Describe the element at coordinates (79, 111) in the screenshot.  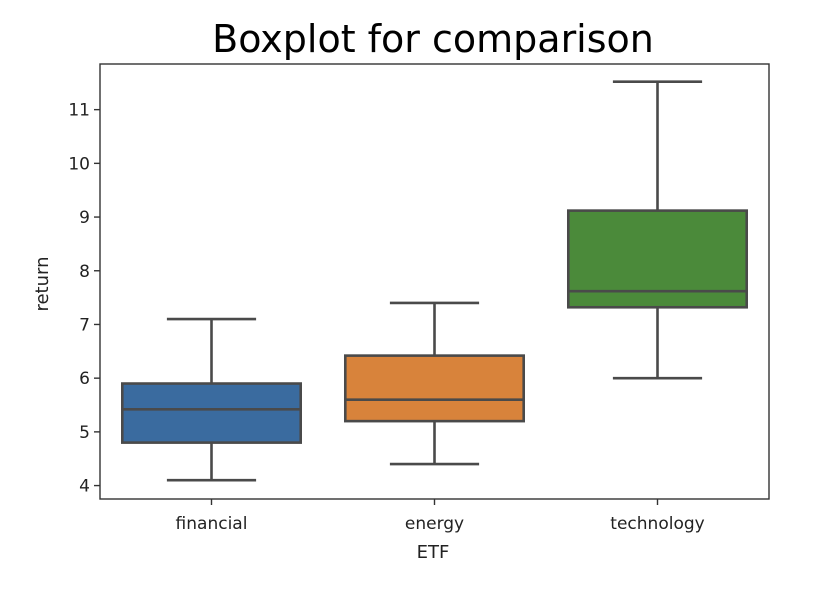
I see `y-tick-label: 11` at that location.